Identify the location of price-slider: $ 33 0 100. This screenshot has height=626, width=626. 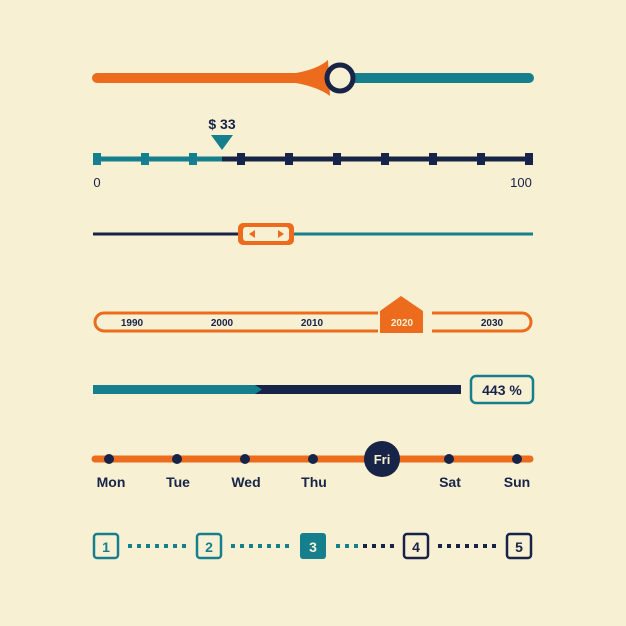
(313, 153).